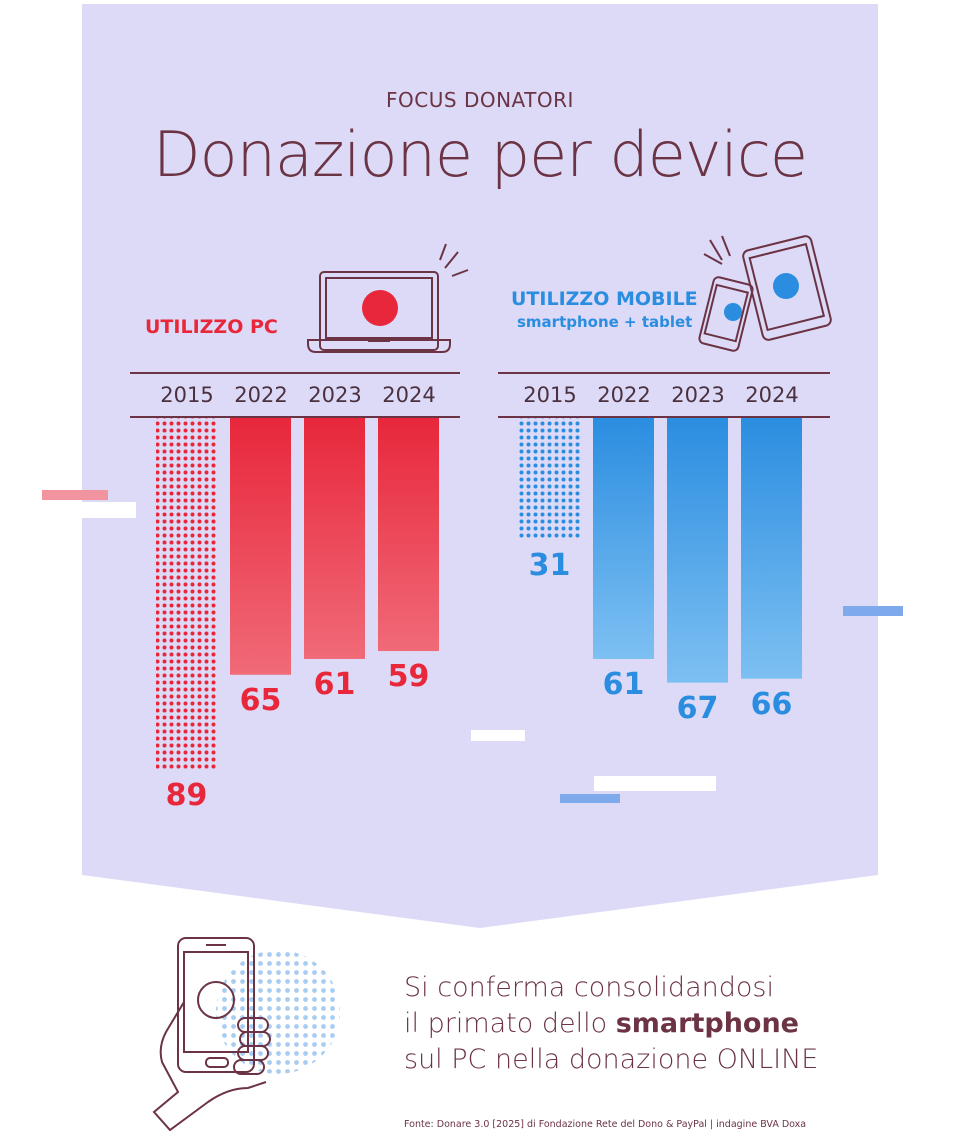 This screenshot has width=960, height=1145. I want to click on mobile-value-label: 31, so click(549, 566).